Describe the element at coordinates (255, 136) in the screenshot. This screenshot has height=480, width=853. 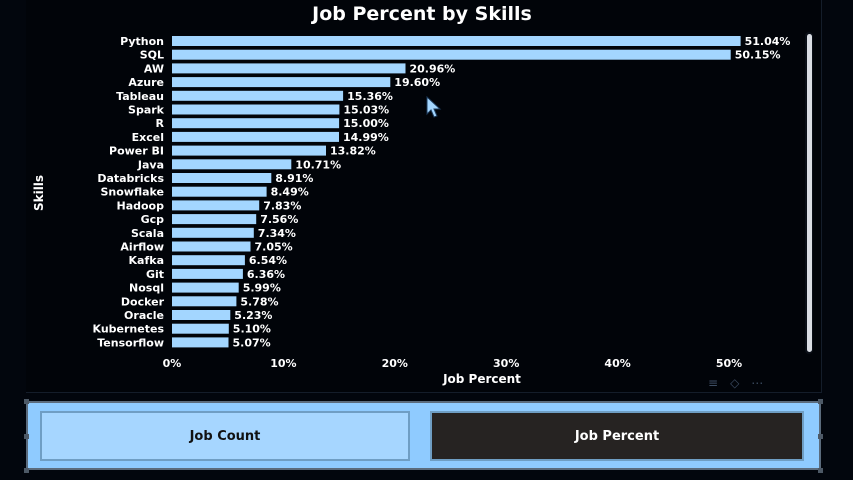
I see `bar-excel` at that location.